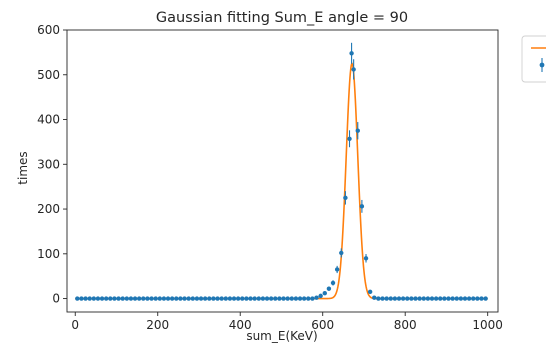 The height and width of the screenshot is (345, 546). What do you see at coordinates (48, 254) in the screenshot?
I see `y-tick-label: 100` at bounding box center [48, 254].